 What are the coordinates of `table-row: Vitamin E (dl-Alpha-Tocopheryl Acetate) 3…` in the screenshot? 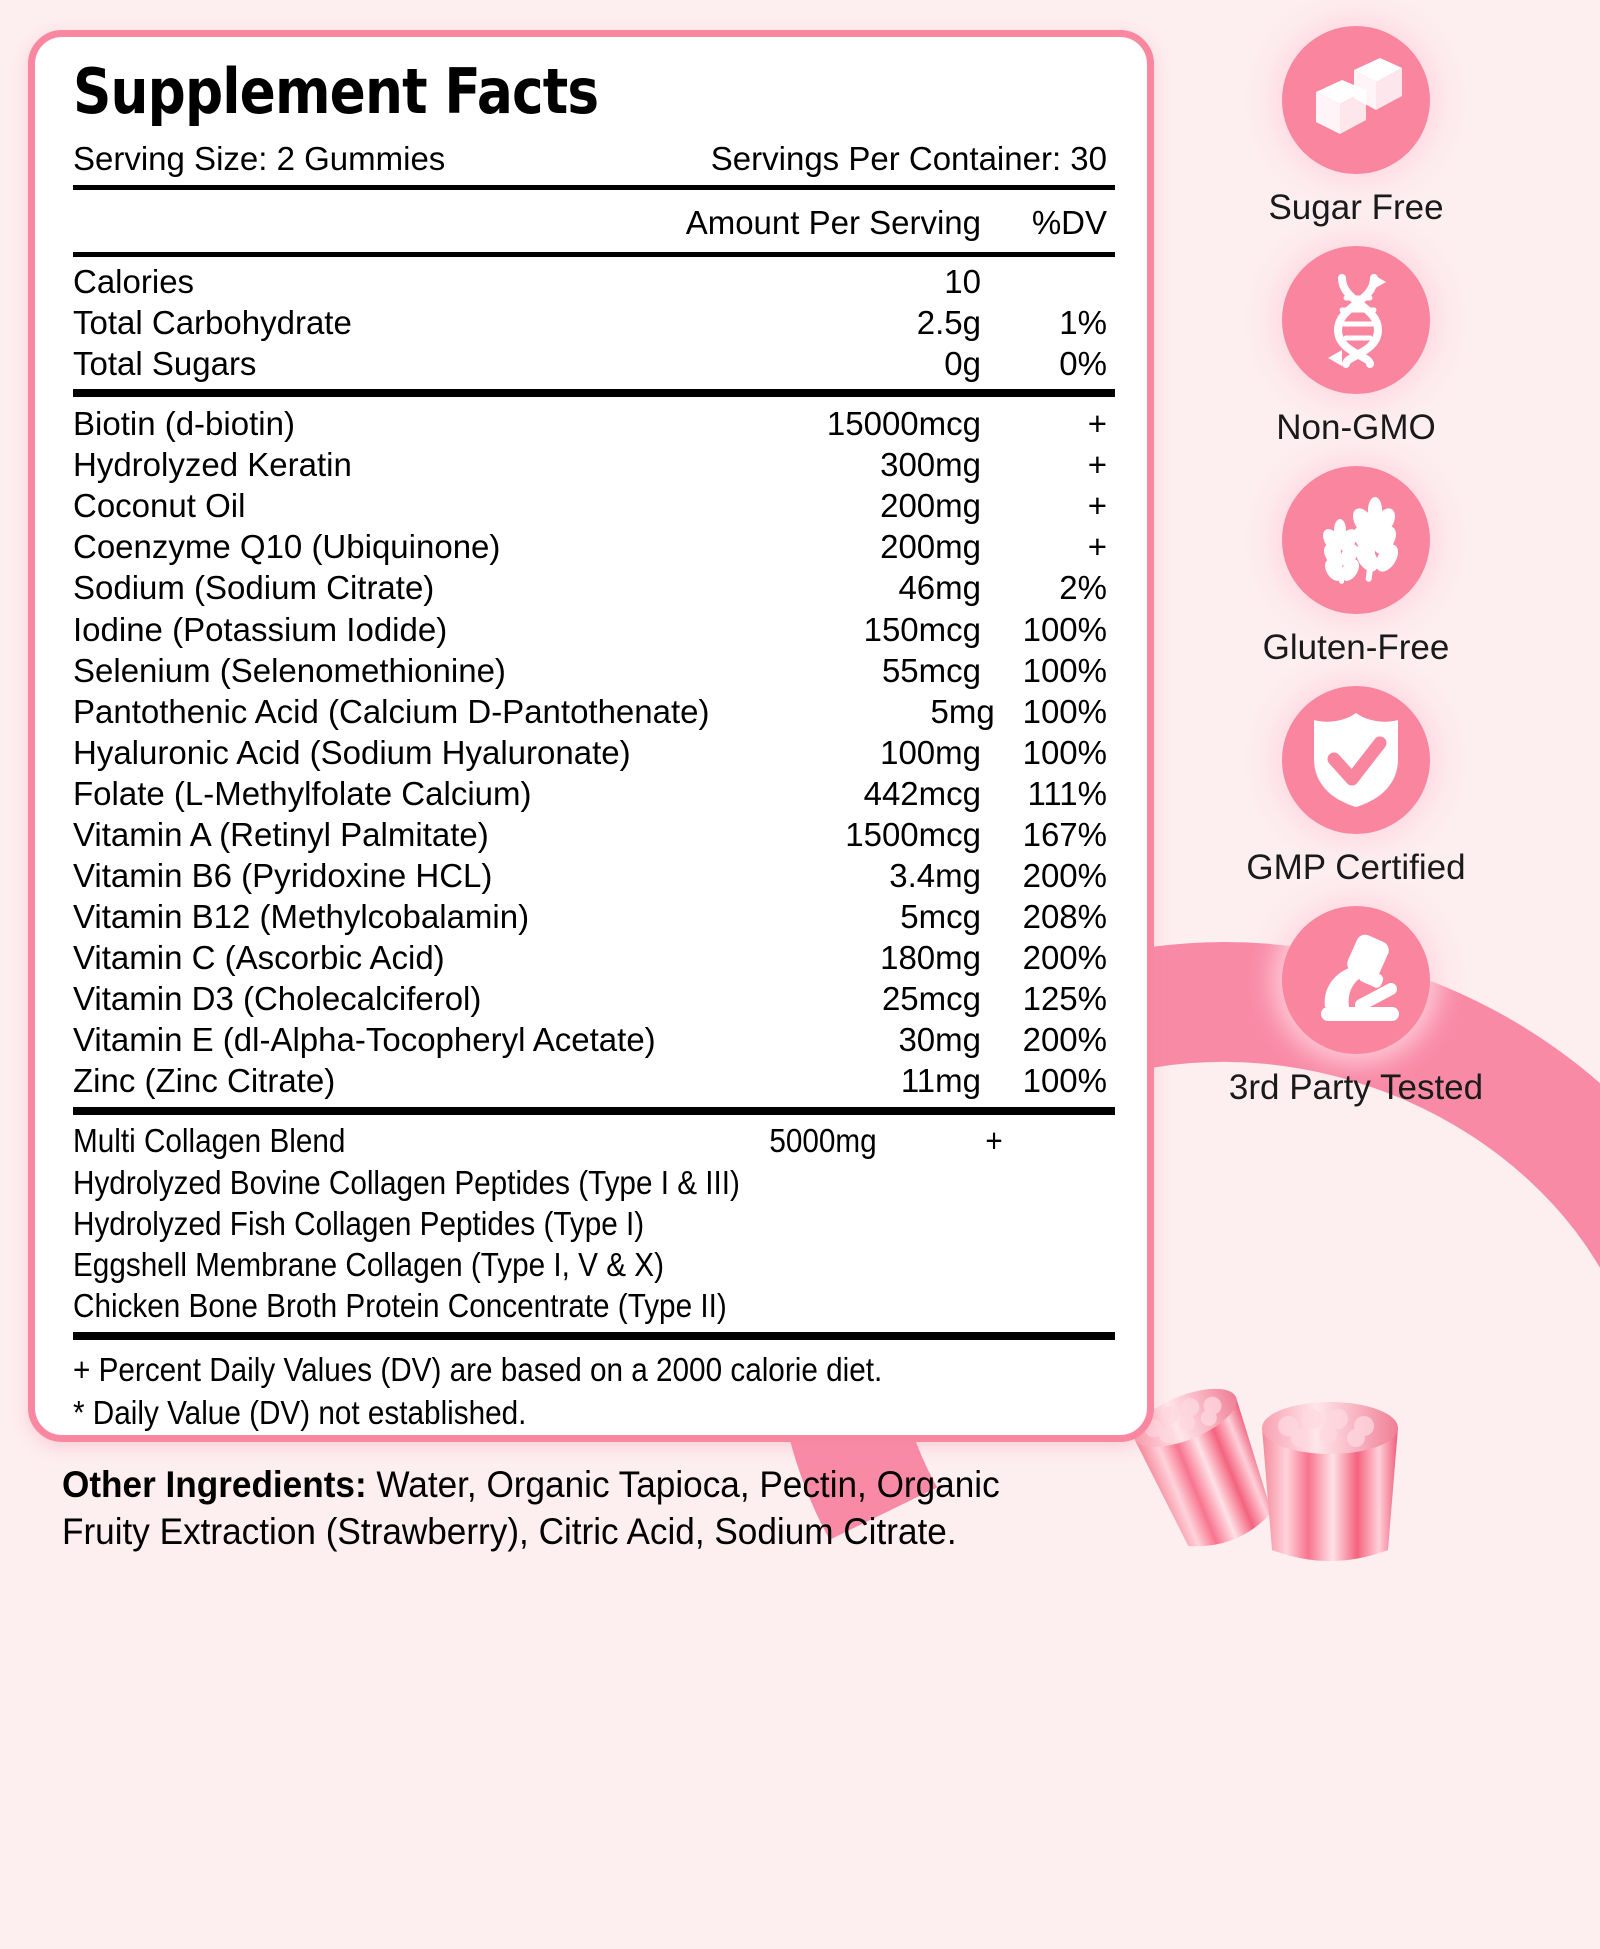 It's located at (594, 1039).